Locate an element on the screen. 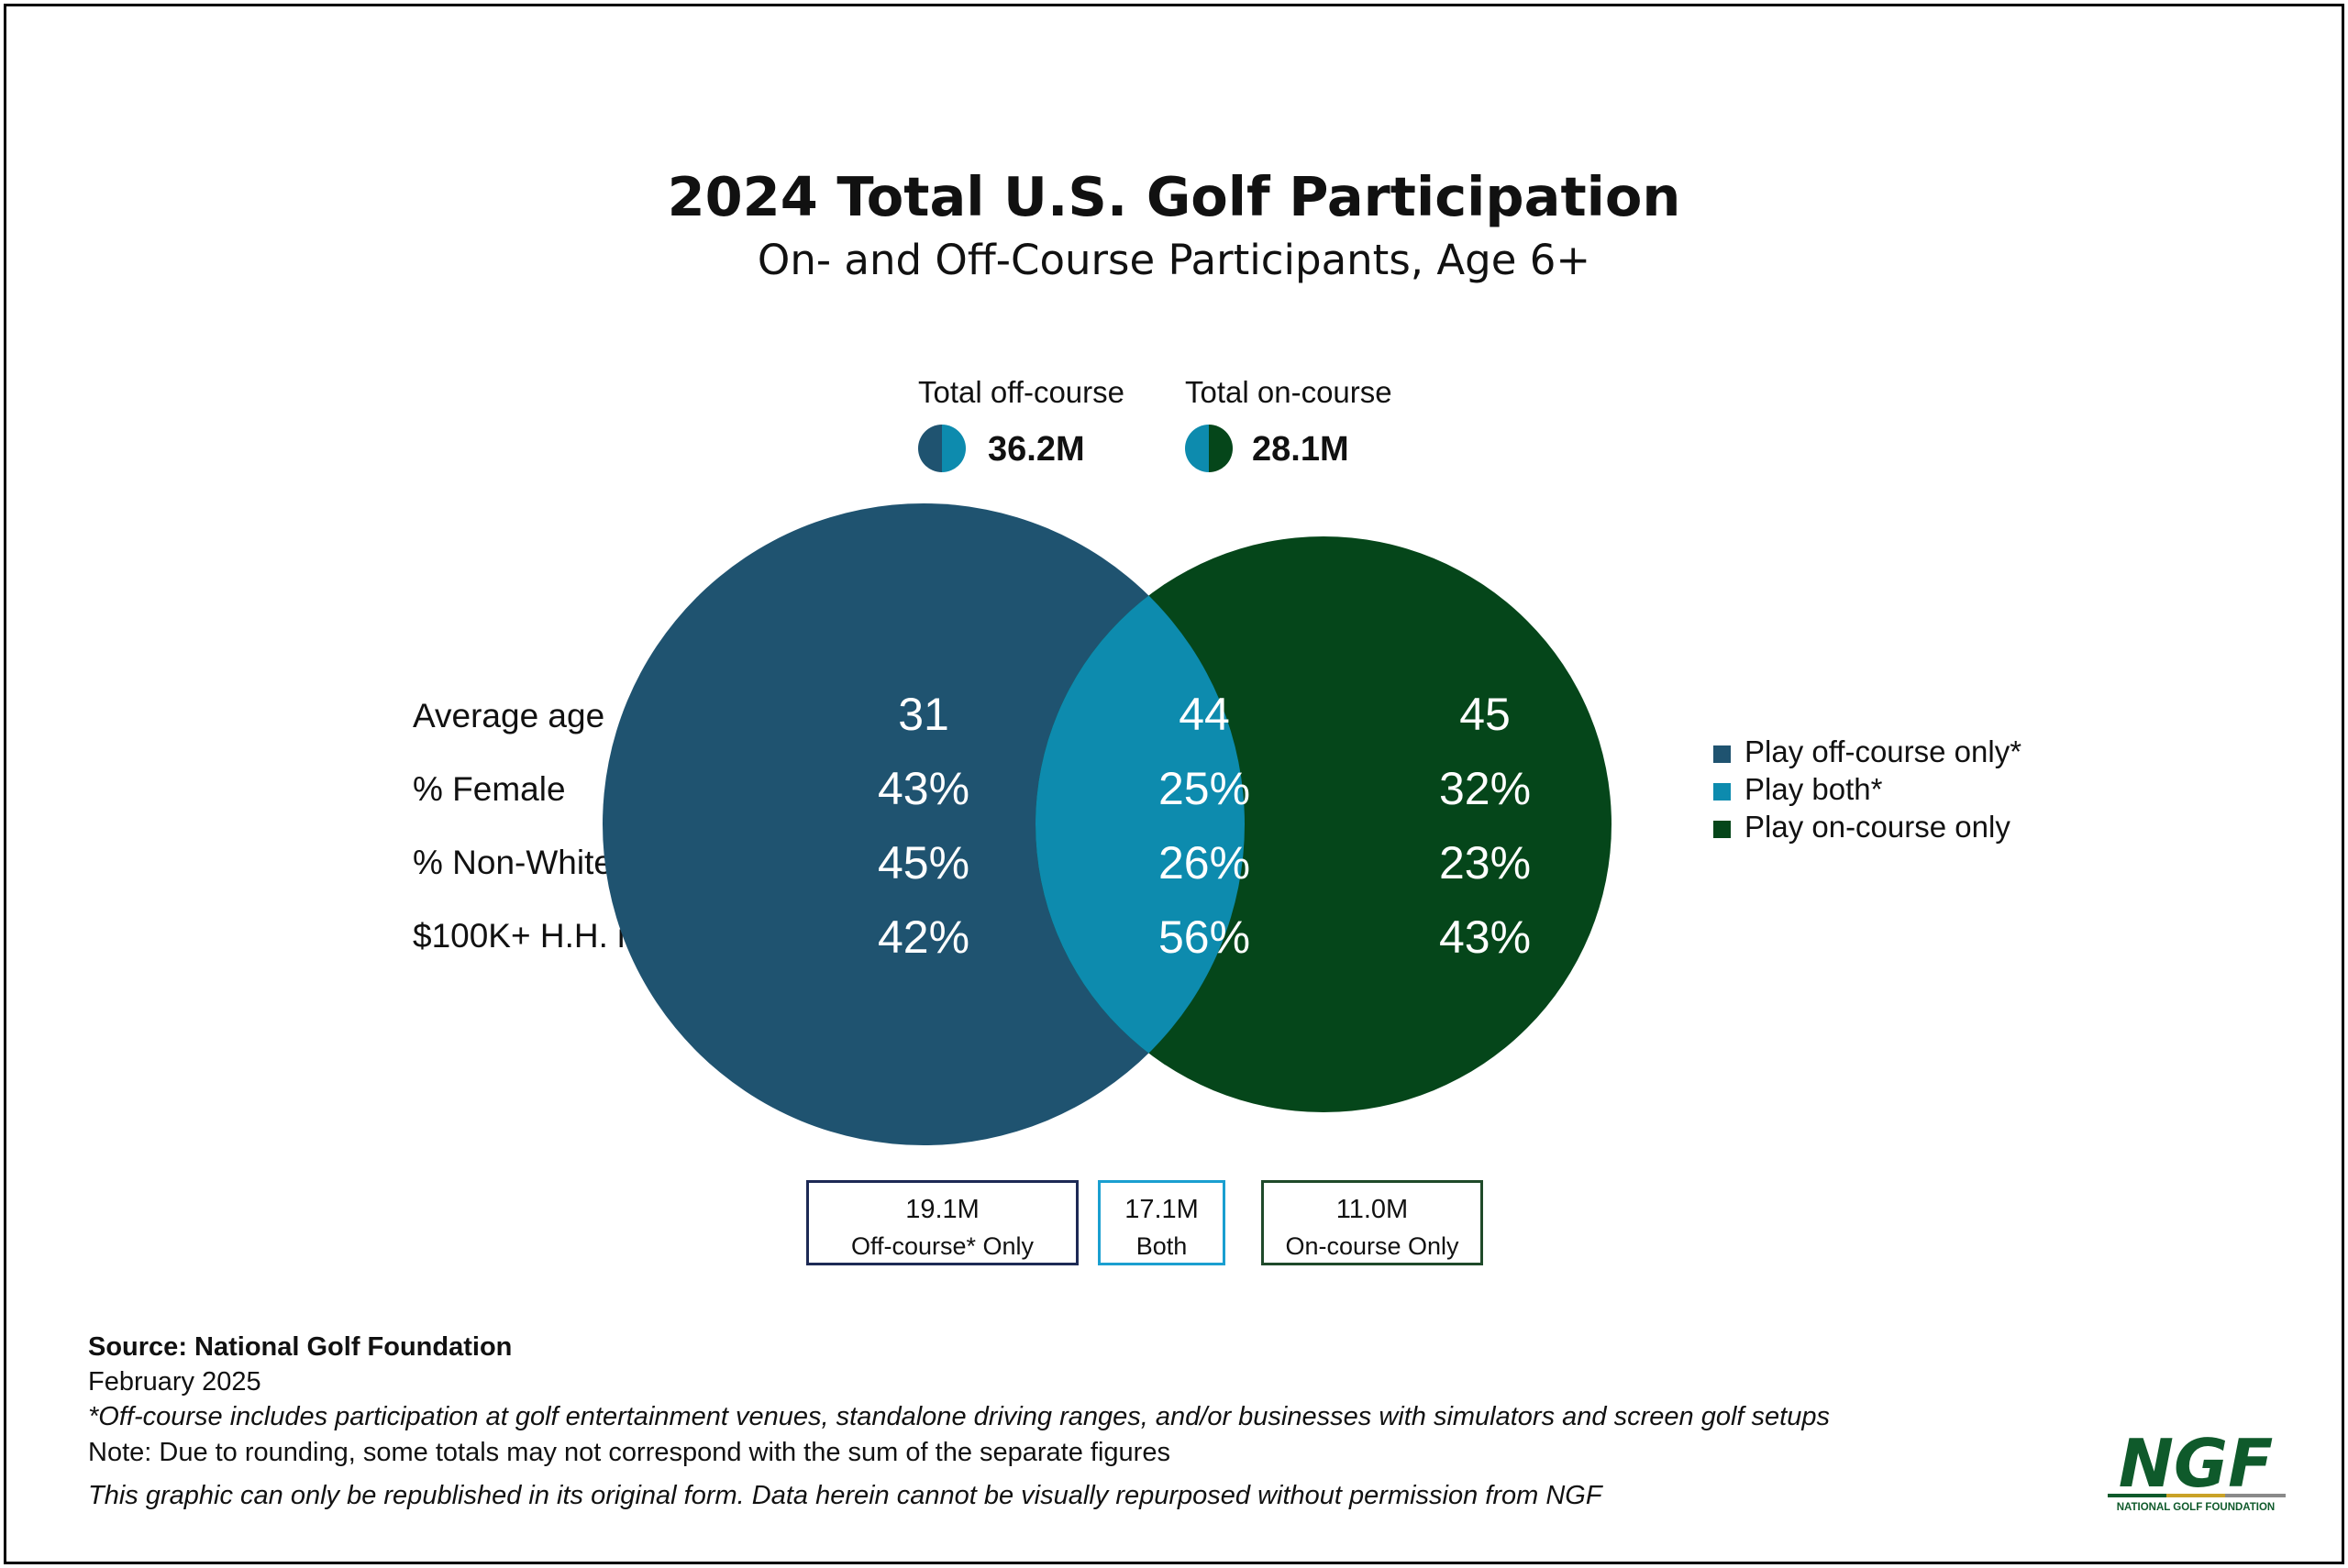 The image size is (2348, 1568). row-label-non-white: % Non-White is located at coordinates (513, 863).